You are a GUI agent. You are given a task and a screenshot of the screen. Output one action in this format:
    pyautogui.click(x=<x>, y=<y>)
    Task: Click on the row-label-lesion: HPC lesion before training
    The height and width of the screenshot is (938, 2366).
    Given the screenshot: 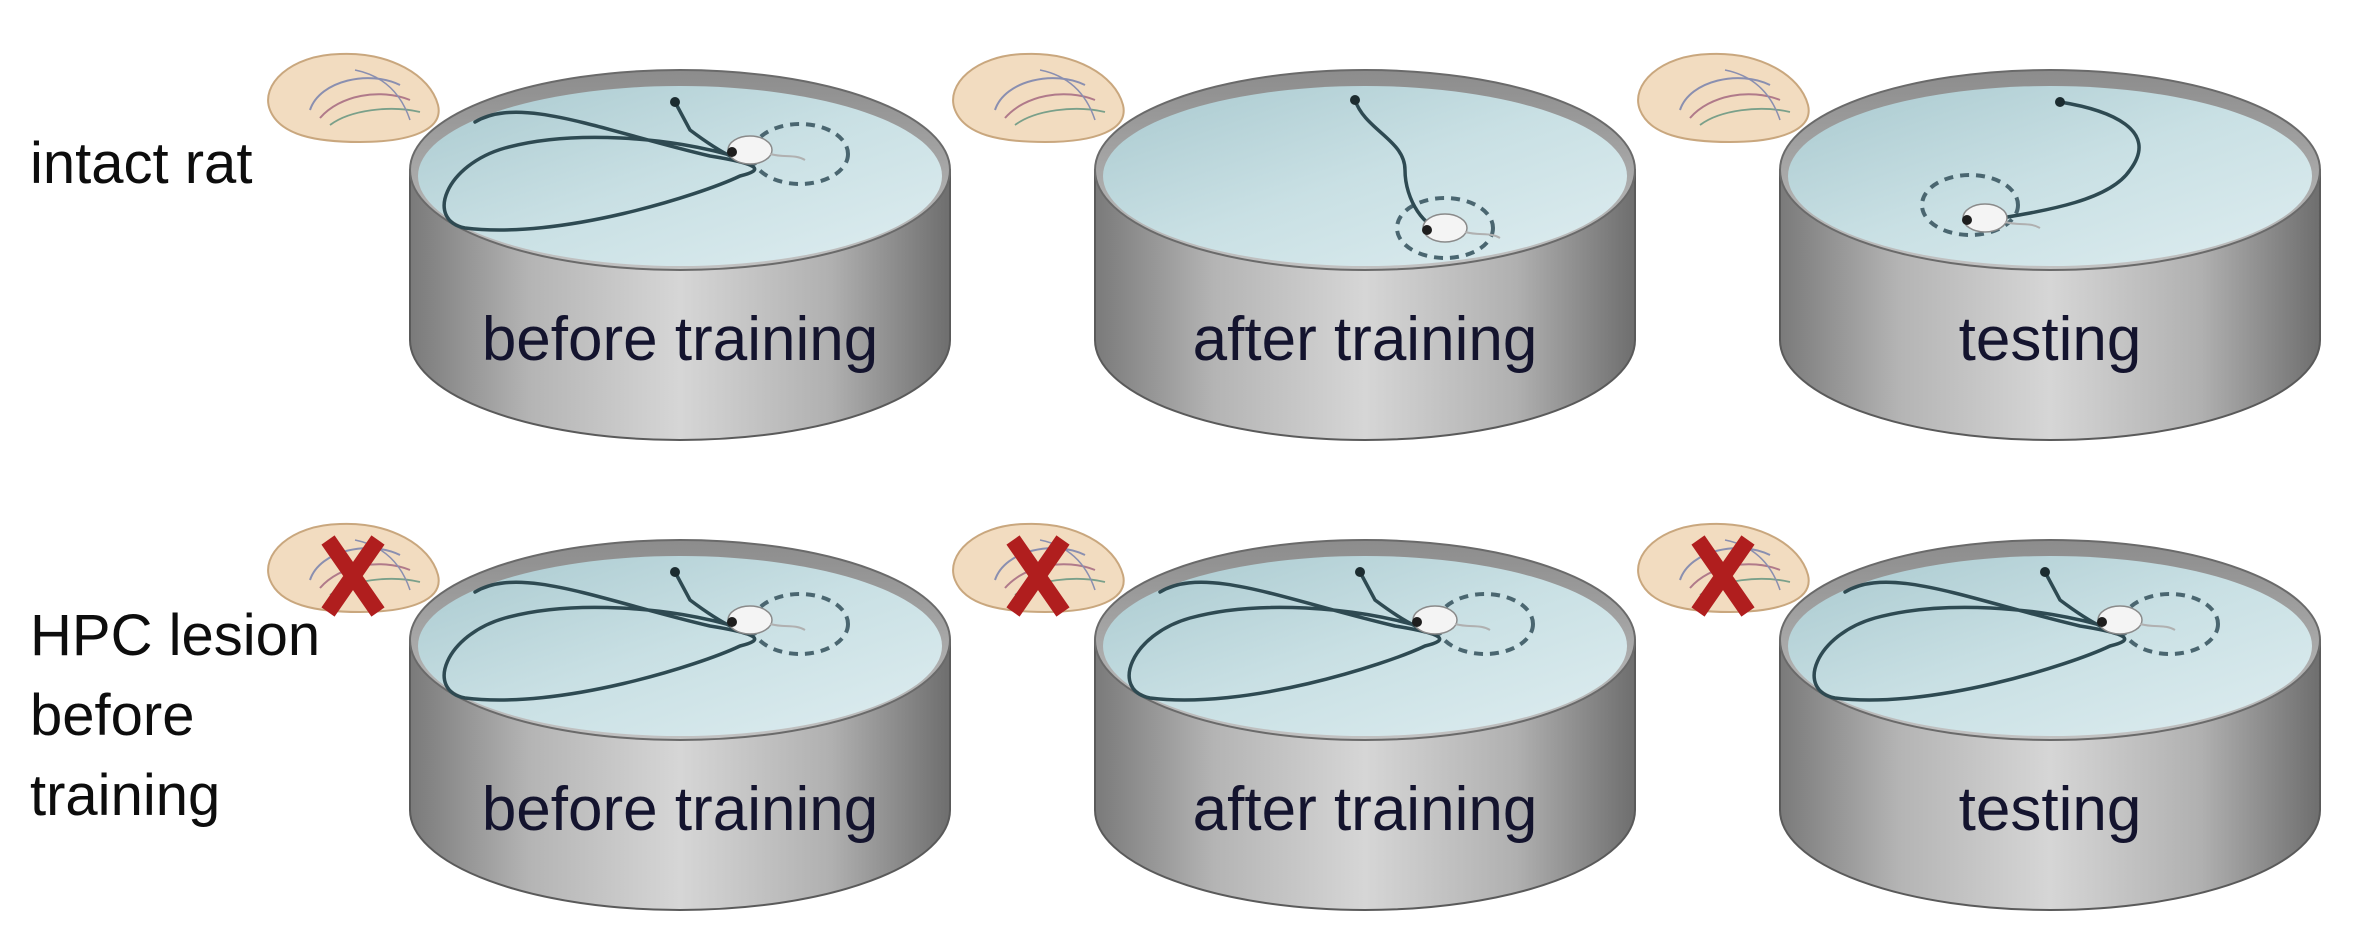 What is the action you would take?
    pyautogui.click(x=175, y=716)
    